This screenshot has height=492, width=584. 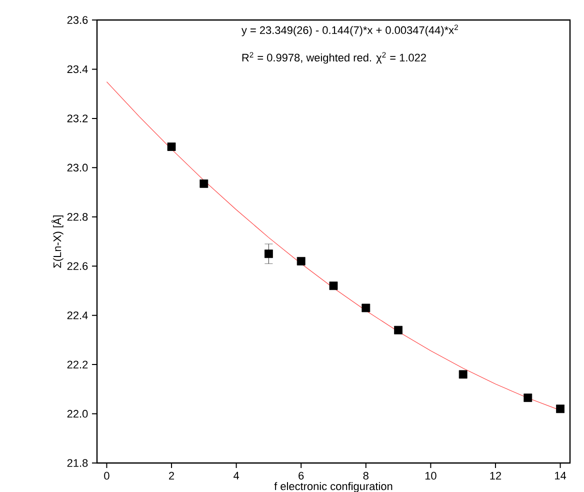 I want to click on y-tick-label: 23.0, so click(x=77, y=168).